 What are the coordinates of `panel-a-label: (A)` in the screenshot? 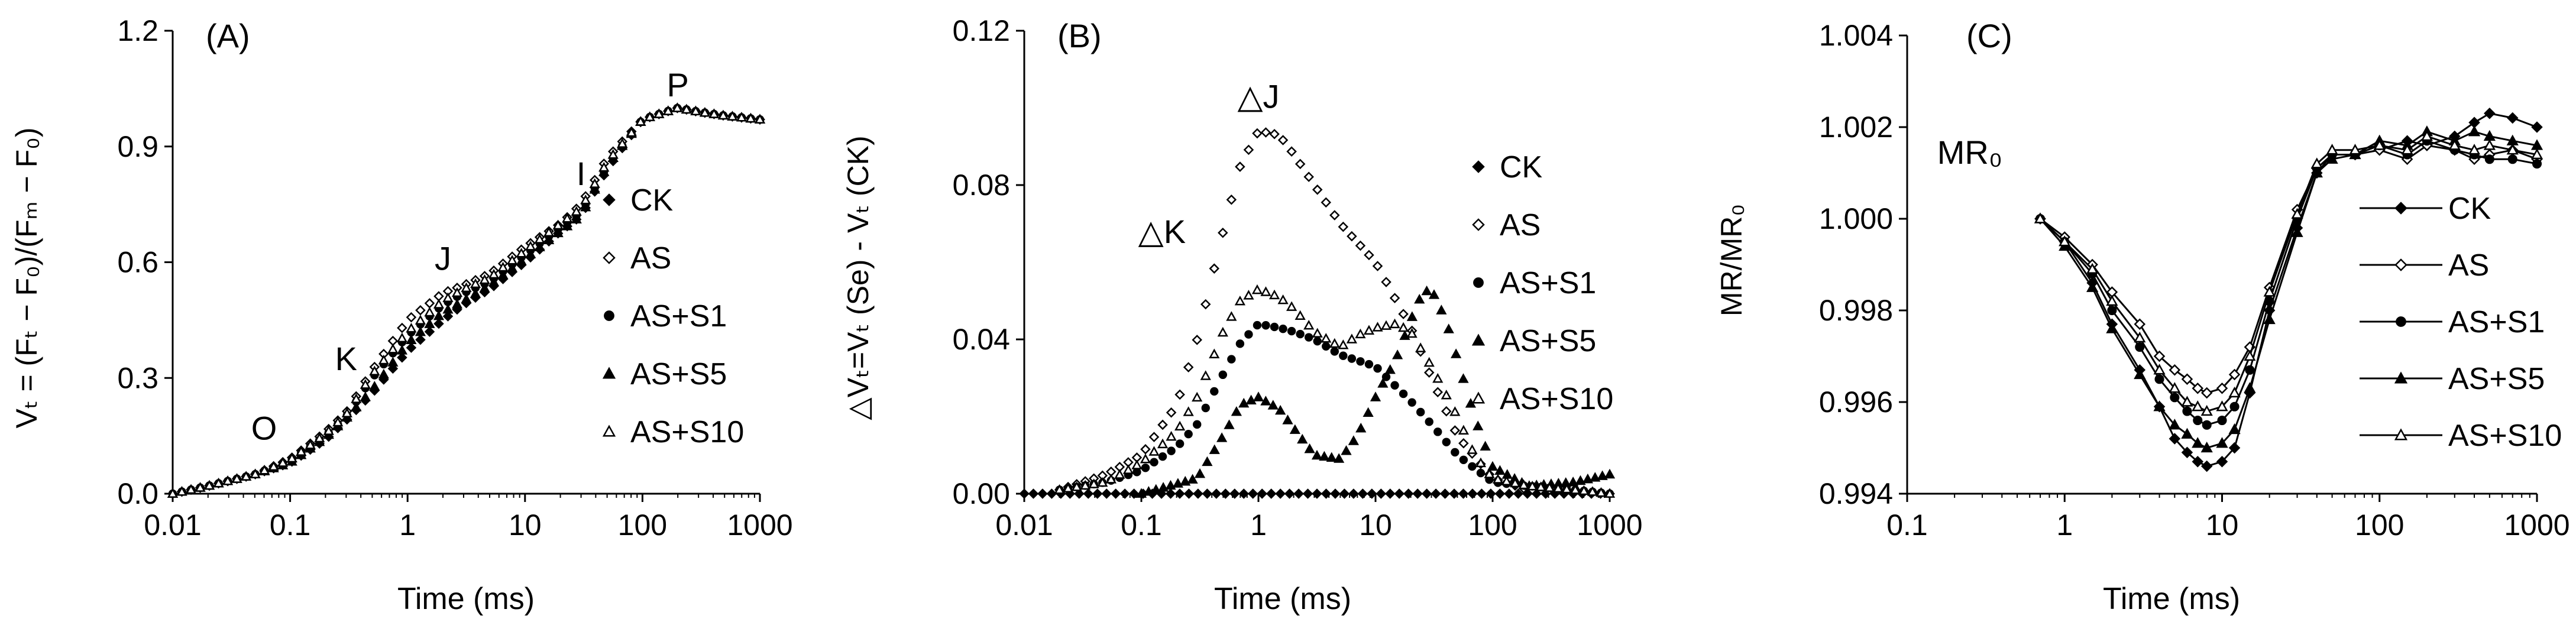 It's located at (228, 35).